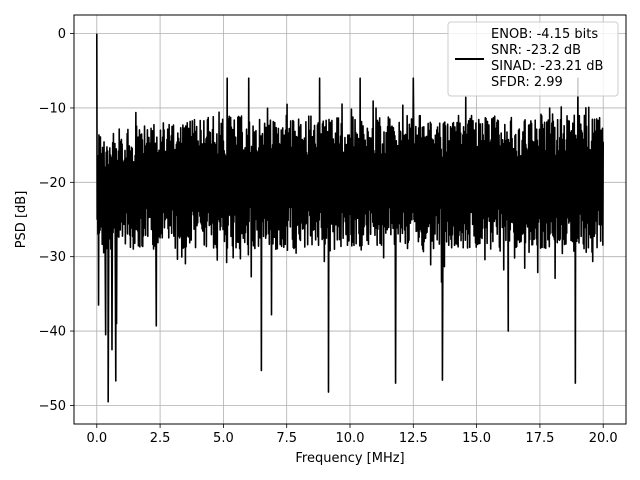 The image size is (640, 480). What do you see at coordinates (476, 438) in the screenshot?
I see `x-tick-label-6: 15.0` at bounding box center [476, 438].